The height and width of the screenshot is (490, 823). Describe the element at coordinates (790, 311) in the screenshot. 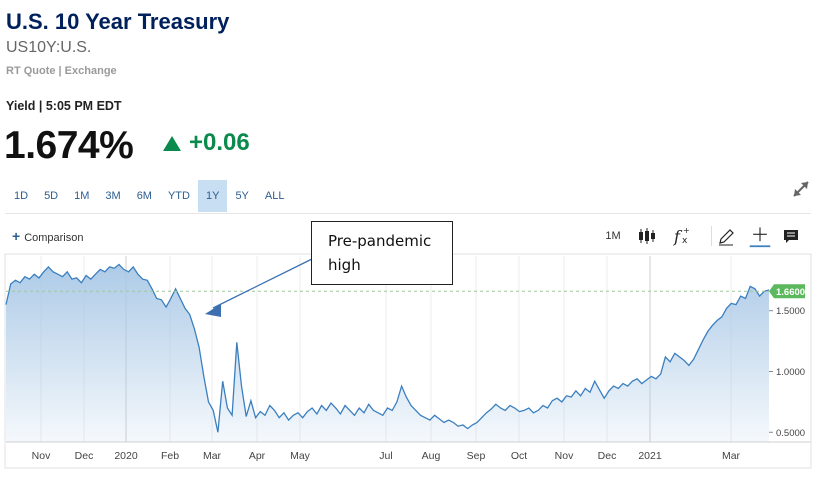

I see `y-tick-label: 1.5000` at that location.